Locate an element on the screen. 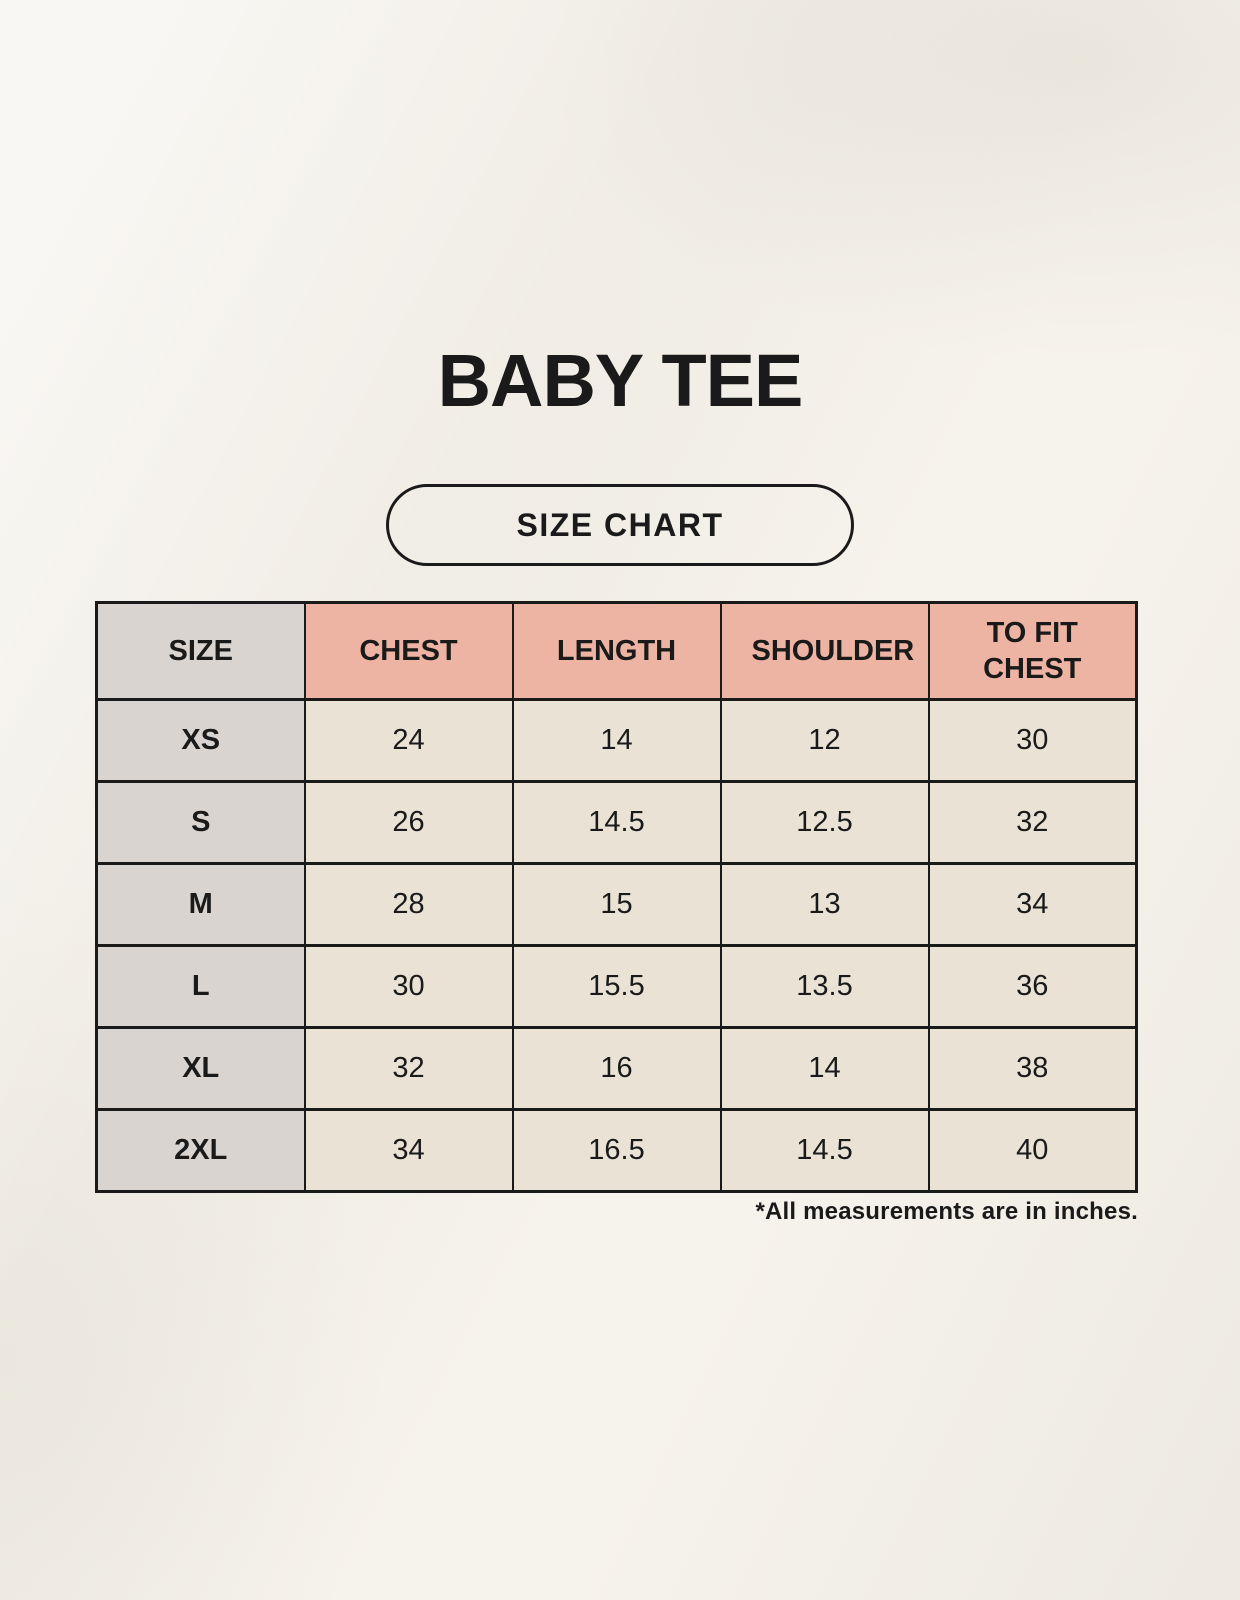 The width and height of the screenshot is (1240, 1600). cell-xl-length: 16 is located at coordinates (616, 1068).